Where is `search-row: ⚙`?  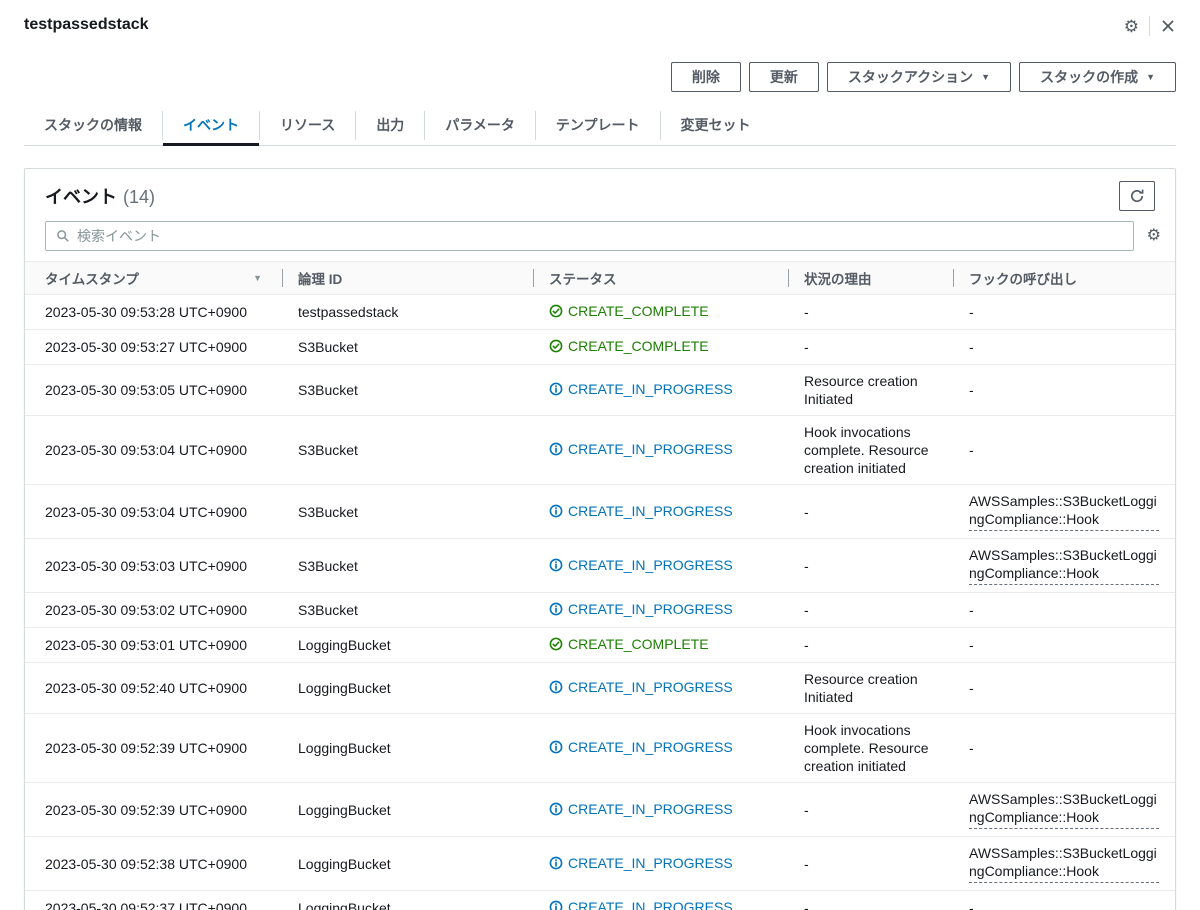 search-row: ⚙ is located at coordinates (600, 239).